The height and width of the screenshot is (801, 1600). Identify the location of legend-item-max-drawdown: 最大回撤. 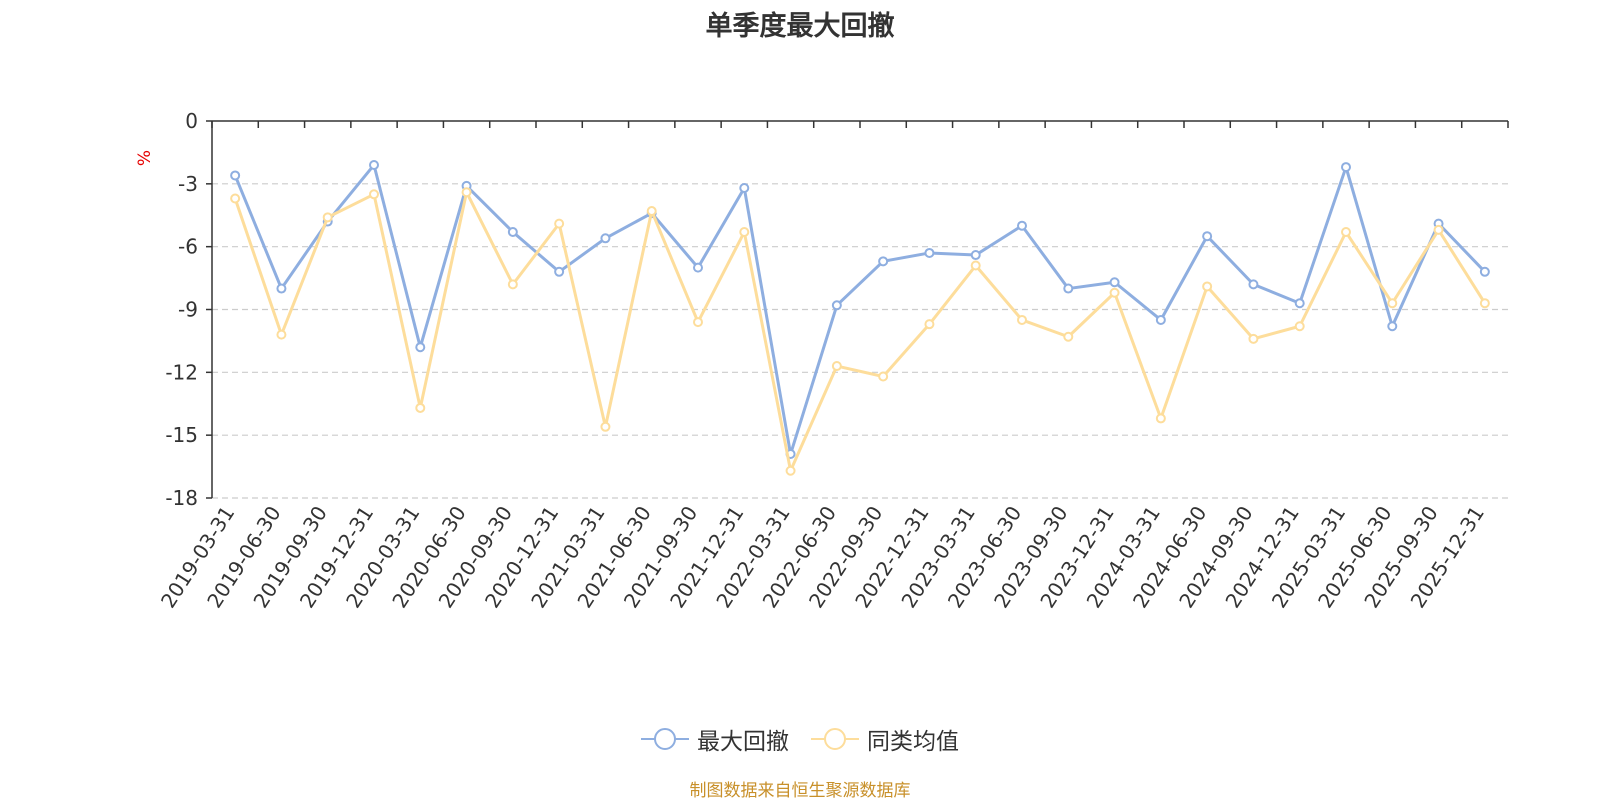
(715, 739).